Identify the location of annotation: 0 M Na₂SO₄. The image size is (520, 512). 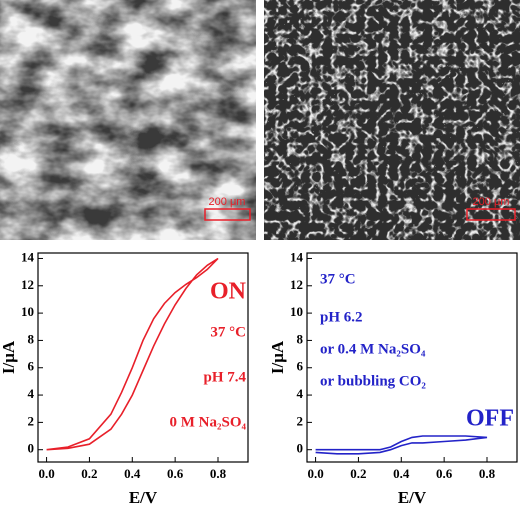
(208, 422).